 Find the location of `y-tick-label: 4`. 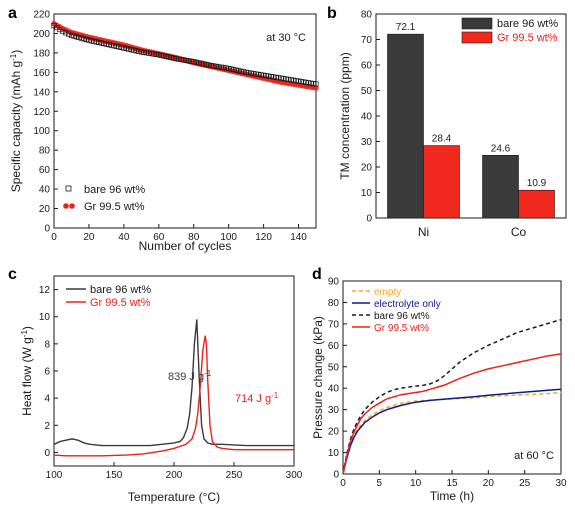

y-tick-label: 4 is located at coordinates (47, 399).